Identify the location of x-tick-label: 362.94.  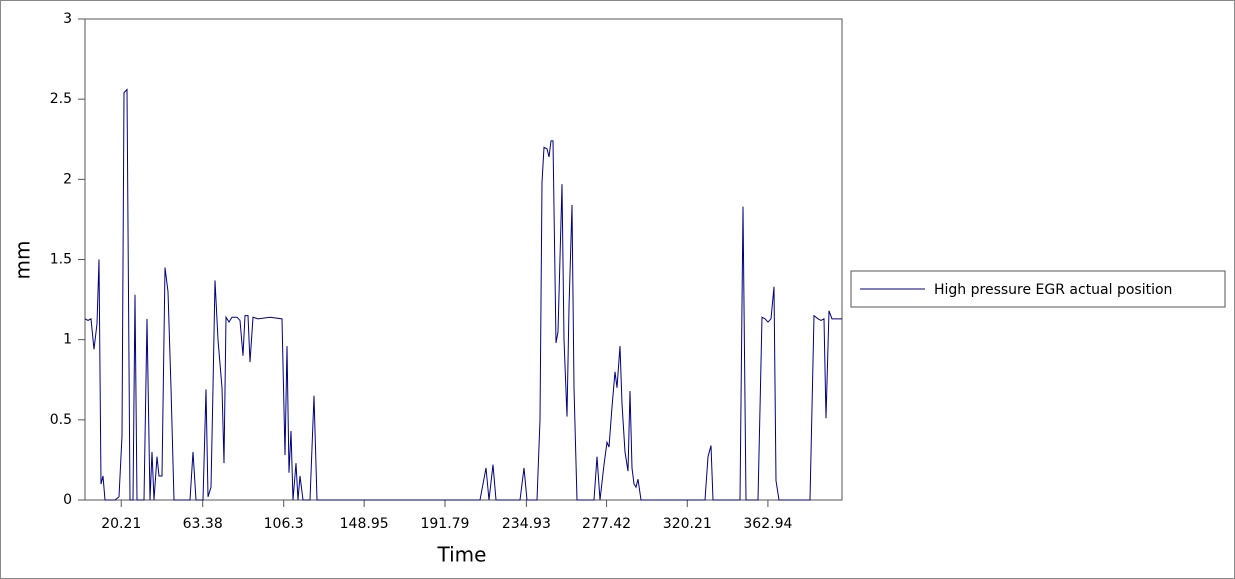
(767, 524).